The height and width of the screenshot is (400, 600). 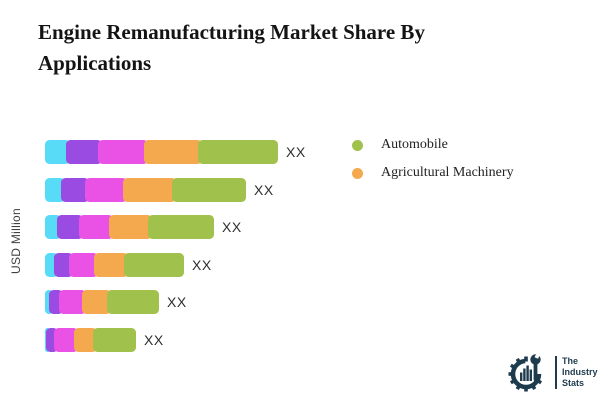 I want to click on logo-text-line: Stats, so click(x=573, y=382).